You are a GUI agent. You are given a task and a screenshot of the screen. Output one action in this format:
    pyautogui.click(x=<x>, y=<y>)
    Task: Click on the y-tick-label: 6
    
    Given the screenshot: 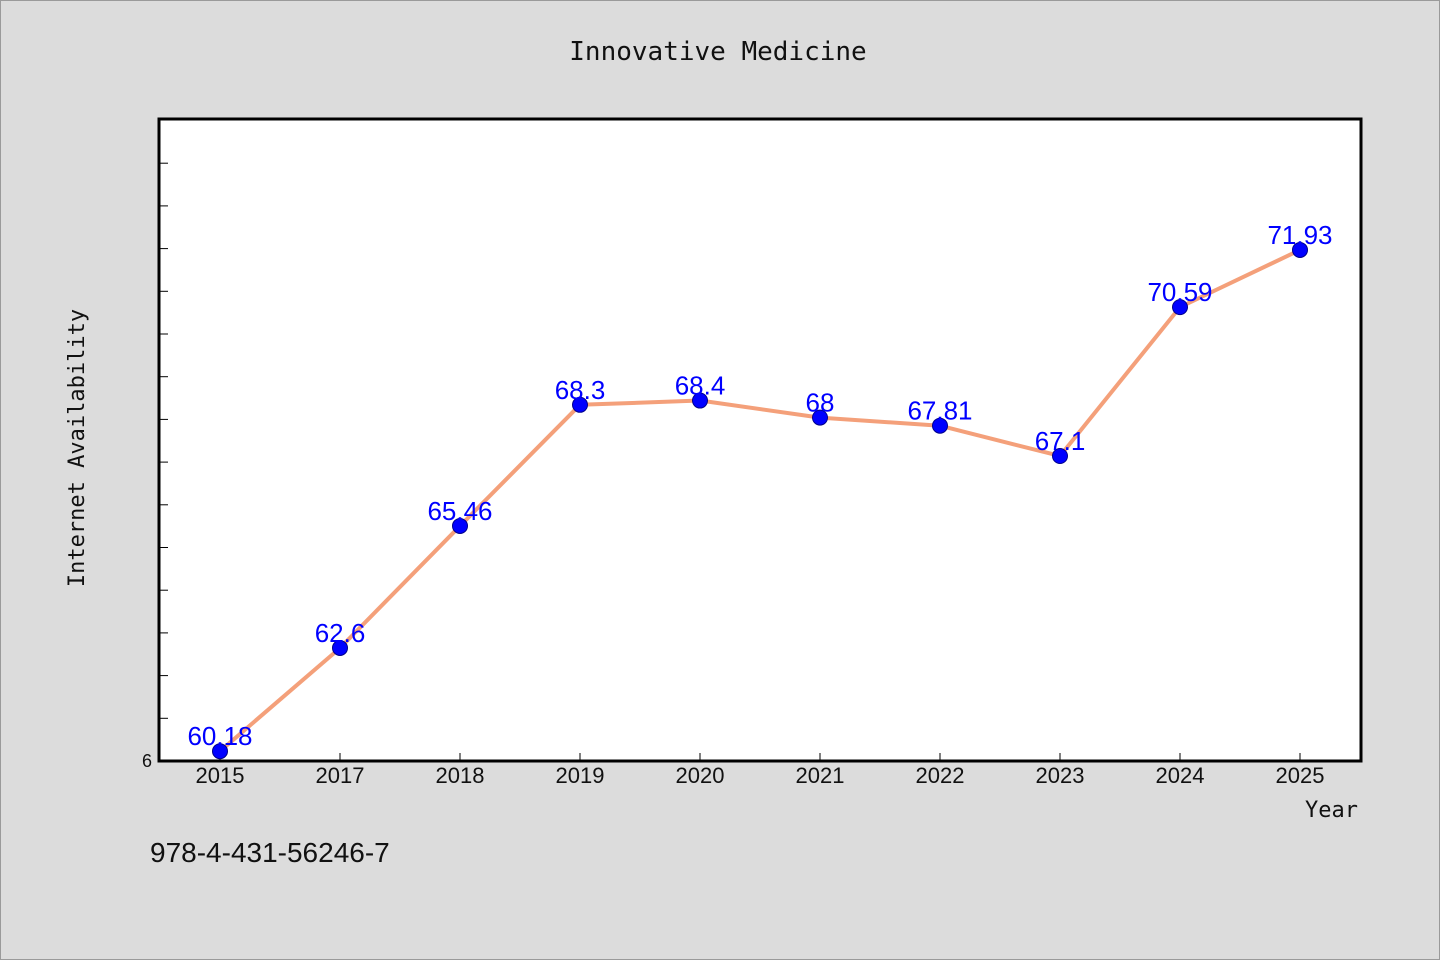 What is the action you would take?
    pyautogui.click(x=147, y=761)
    